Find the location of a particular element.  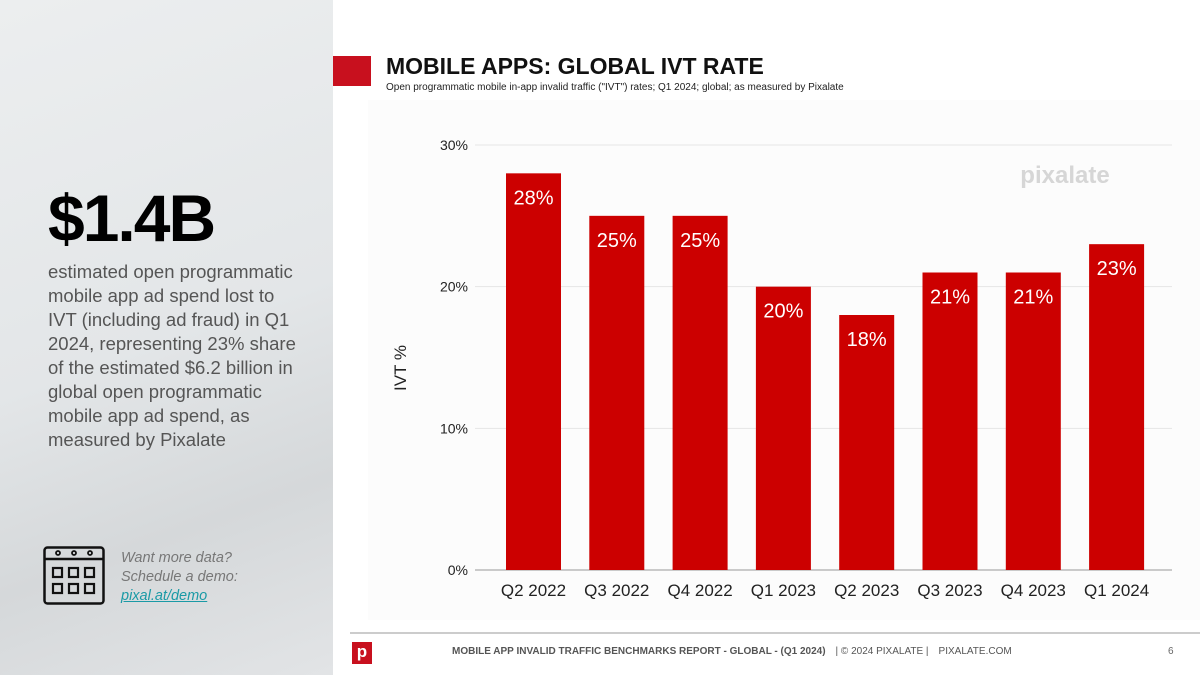

x-tick-label: Q3 2023 is located at coordinates (949, 590).